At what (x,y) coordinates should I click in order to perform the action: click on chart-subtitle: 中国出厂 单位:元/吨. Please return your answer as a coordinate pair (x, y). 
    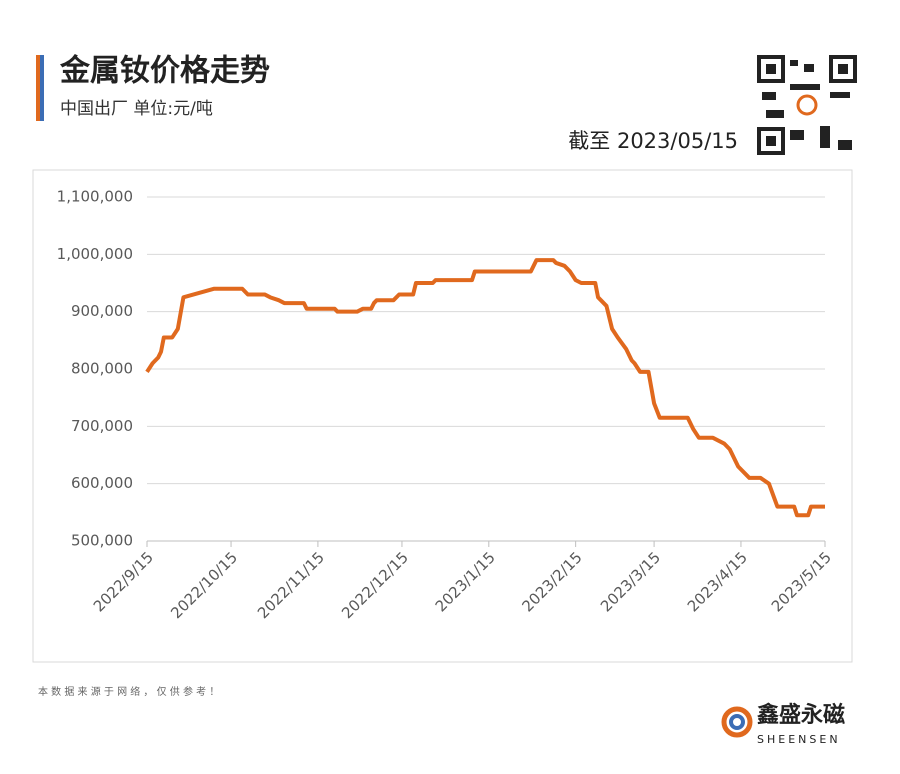
    Looking at the image, I should click on (136, 109).